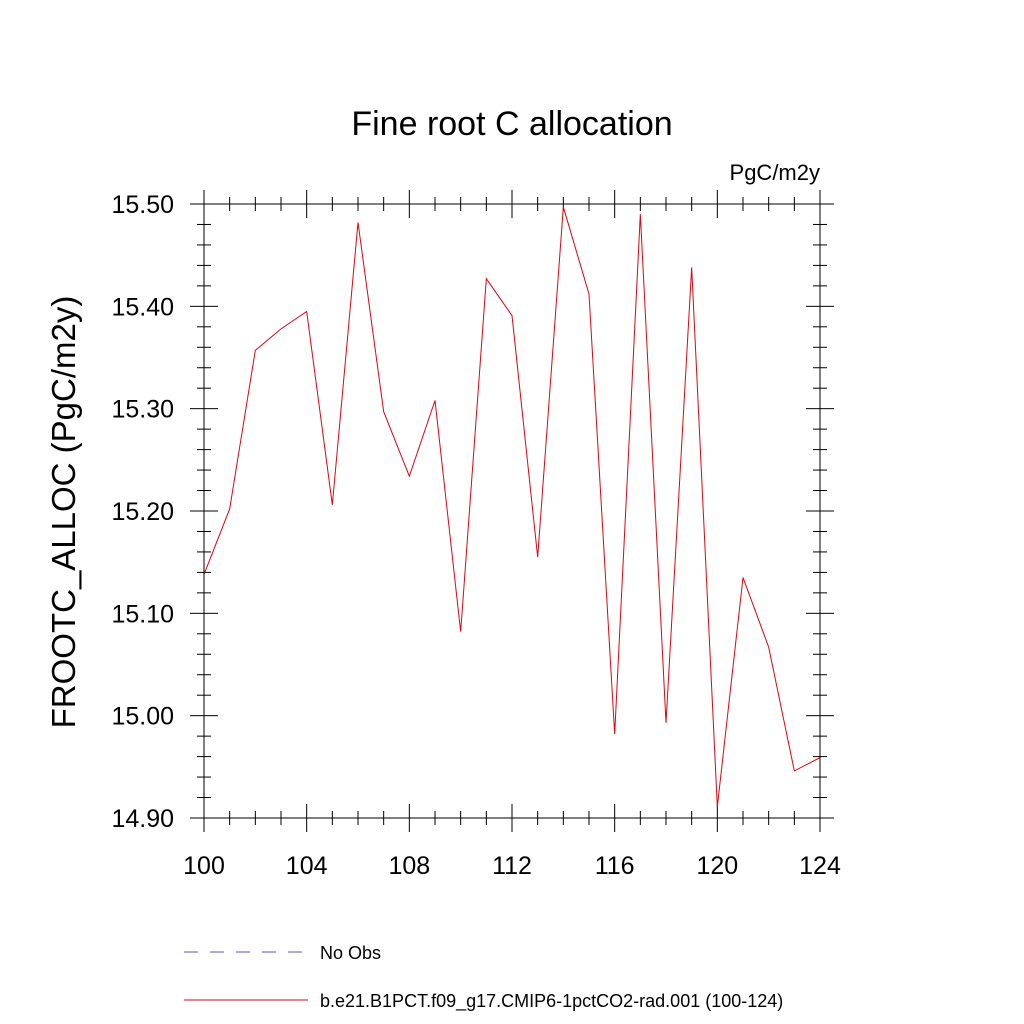 This screenshot has height=1024, width=1024. What do you see at coordinates (63, 512) in the screenshot?
I see `y-axis-label: FROOTC_ALLOC (PgC/m2y)` at bounding box center [63, 512].